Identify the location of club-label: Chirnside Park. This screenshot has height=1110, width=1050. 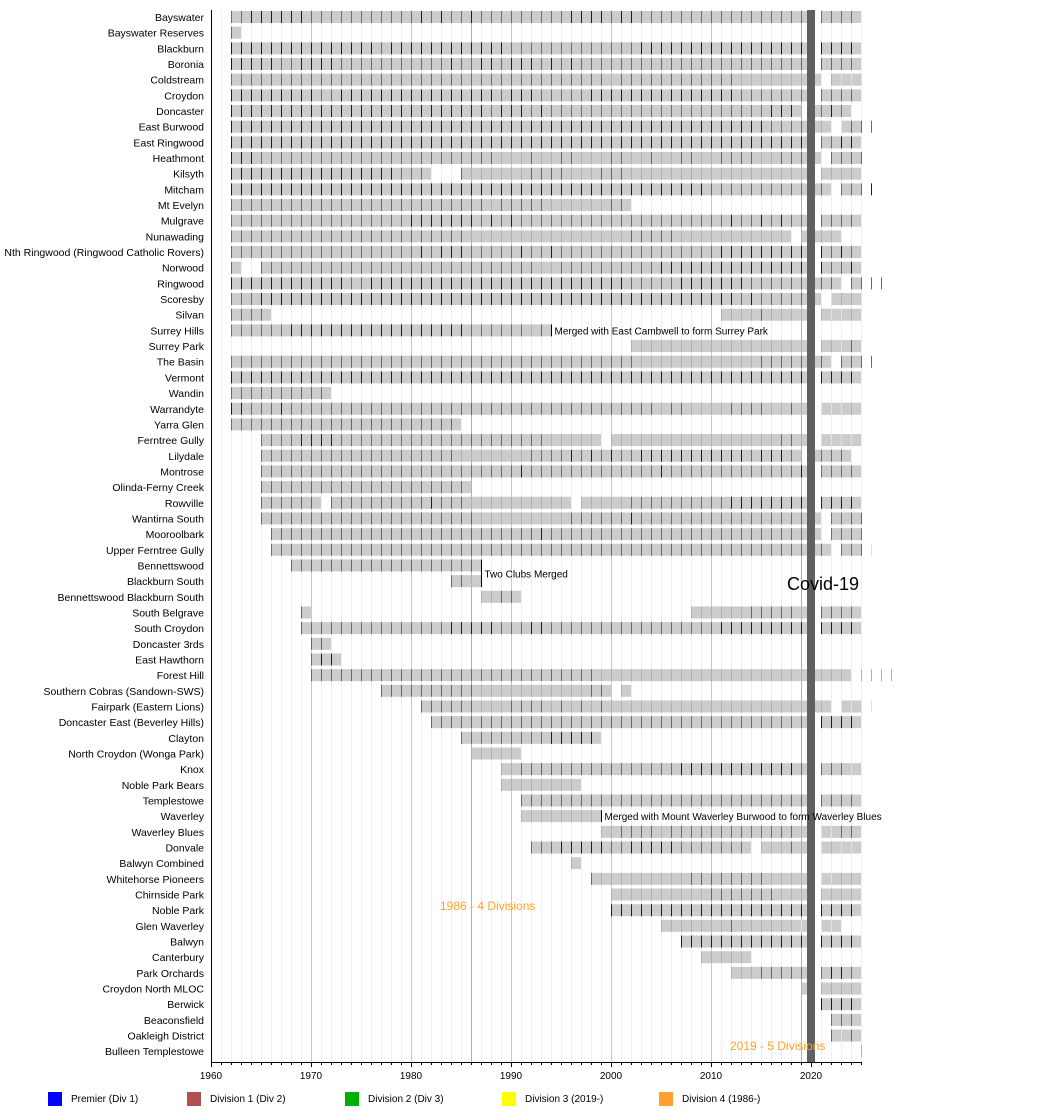
(170, 896).